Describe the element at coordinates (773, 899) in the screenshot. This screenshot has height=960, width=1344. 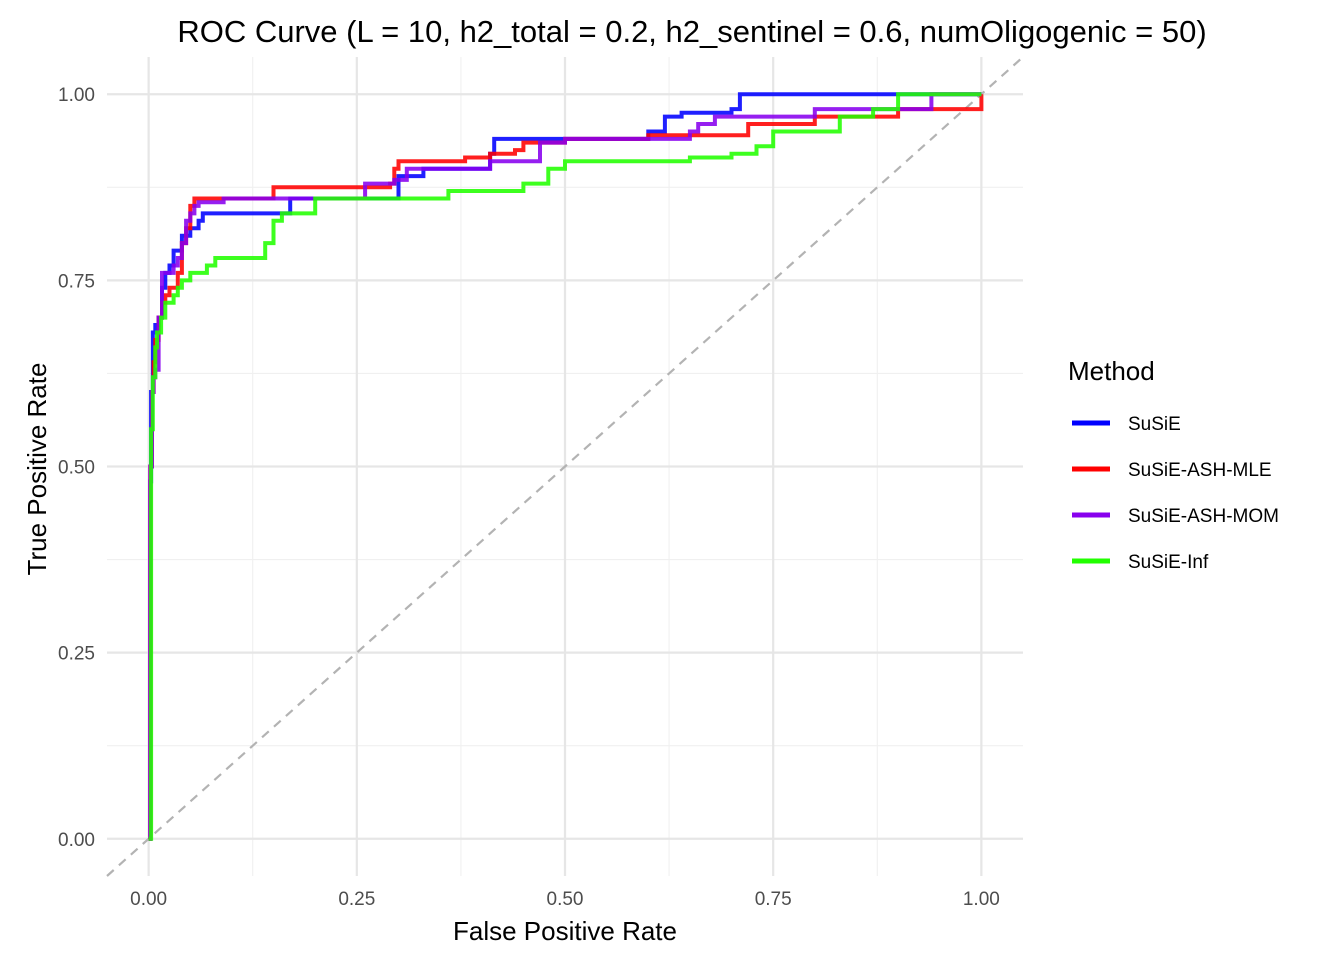
I see `x-tick-label: 0.75` at that location.